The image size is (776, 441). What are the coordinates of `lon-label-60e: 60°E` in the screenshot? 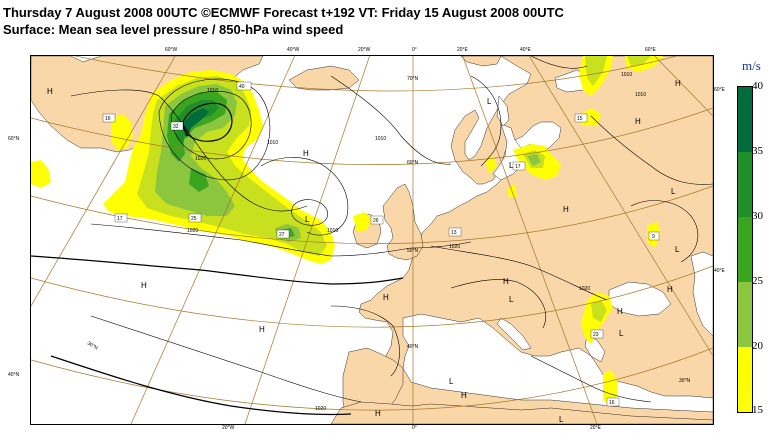 It's located at (650, 50).